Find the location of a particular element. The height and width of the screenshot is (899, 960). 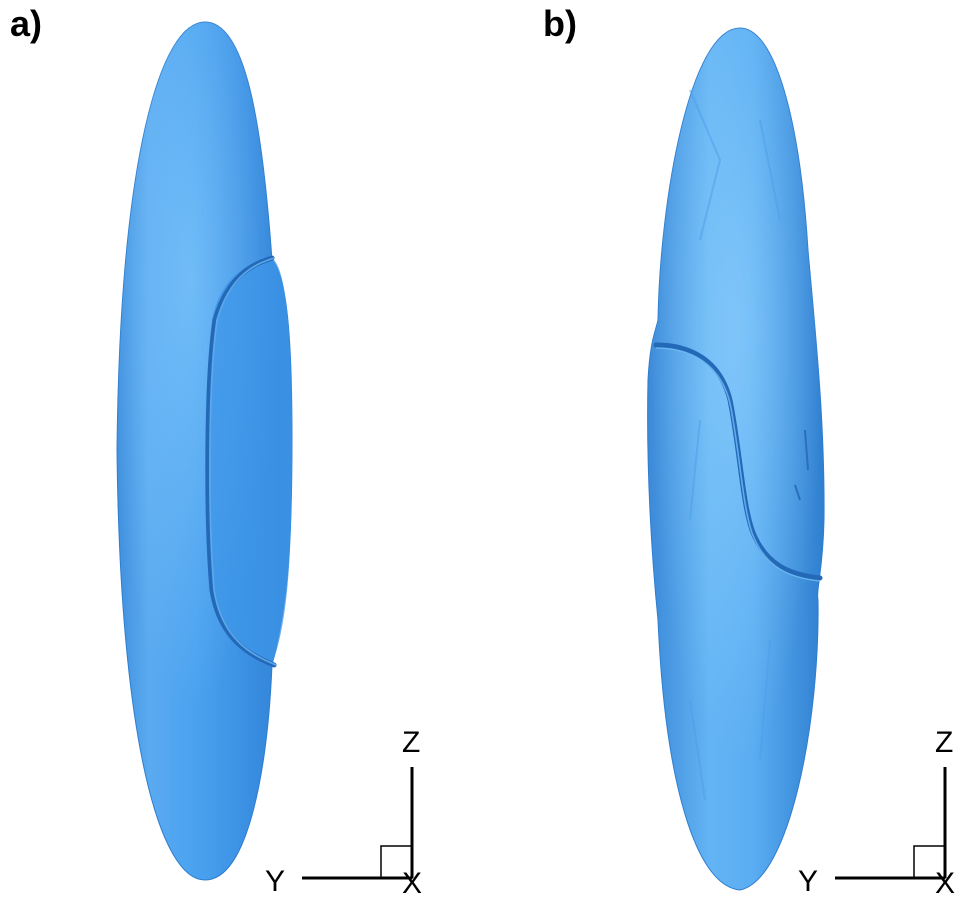

axis-triad-a: Z Y X is located at coordinates (343, 812).